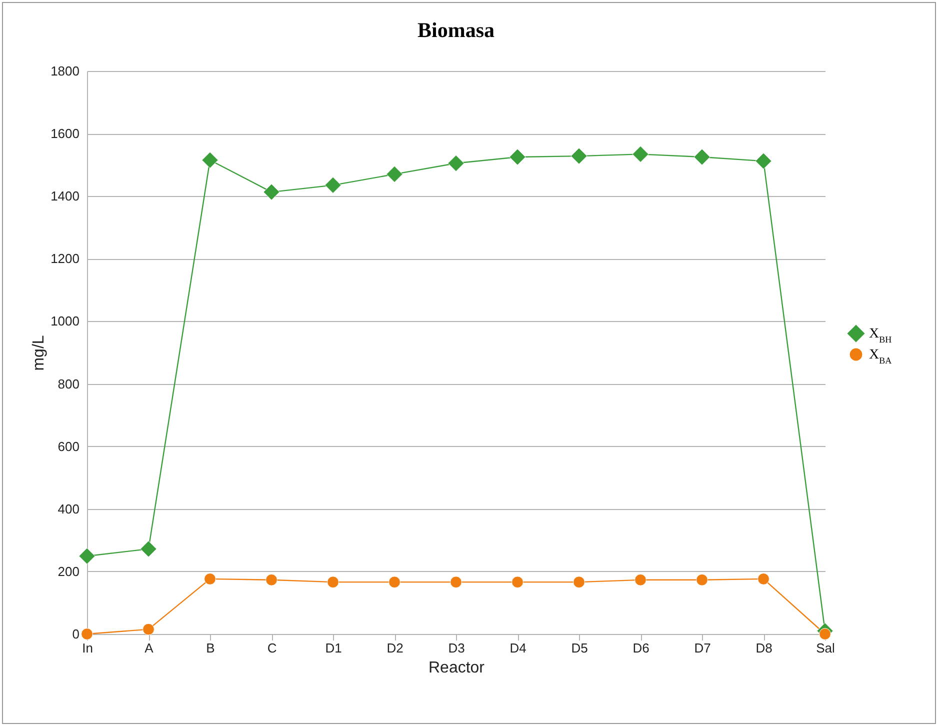 Image resolution: width=940 pixels, height=727 pixels. What do you see at coordinates (69, 446) in the screenshot?
I see `y-tick-label: 600` at bounding box center [69, 446].